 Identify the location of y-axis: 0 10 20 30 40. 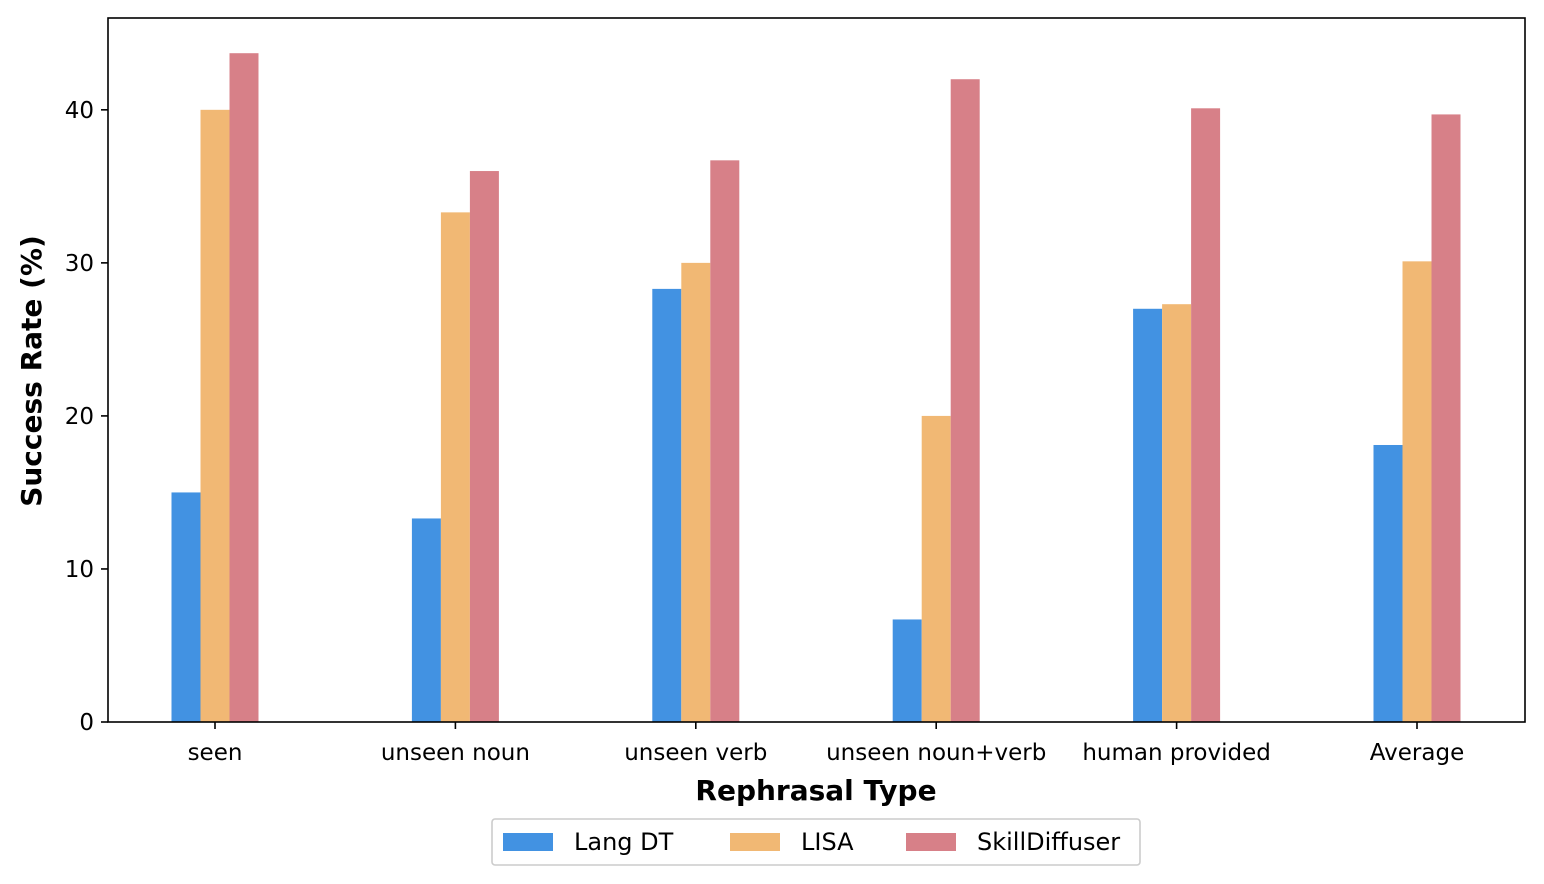
(86, 417).